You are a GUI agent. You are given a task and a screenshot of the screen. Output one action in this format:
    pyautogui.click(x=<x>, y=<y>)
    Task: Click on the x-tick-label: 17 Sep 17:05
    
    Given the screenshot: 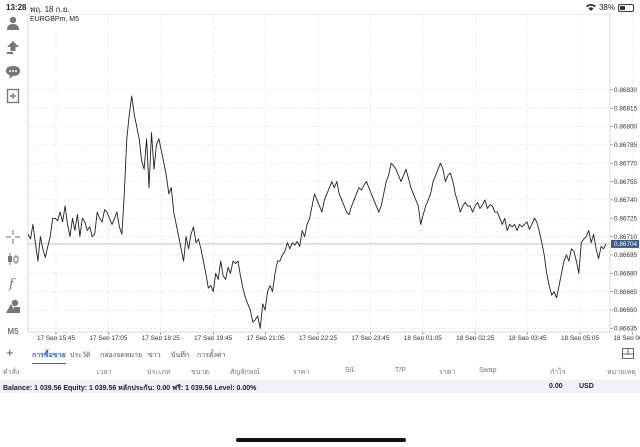 What is the action you would take?
    pyautogui.click(x=108, y=337)
    